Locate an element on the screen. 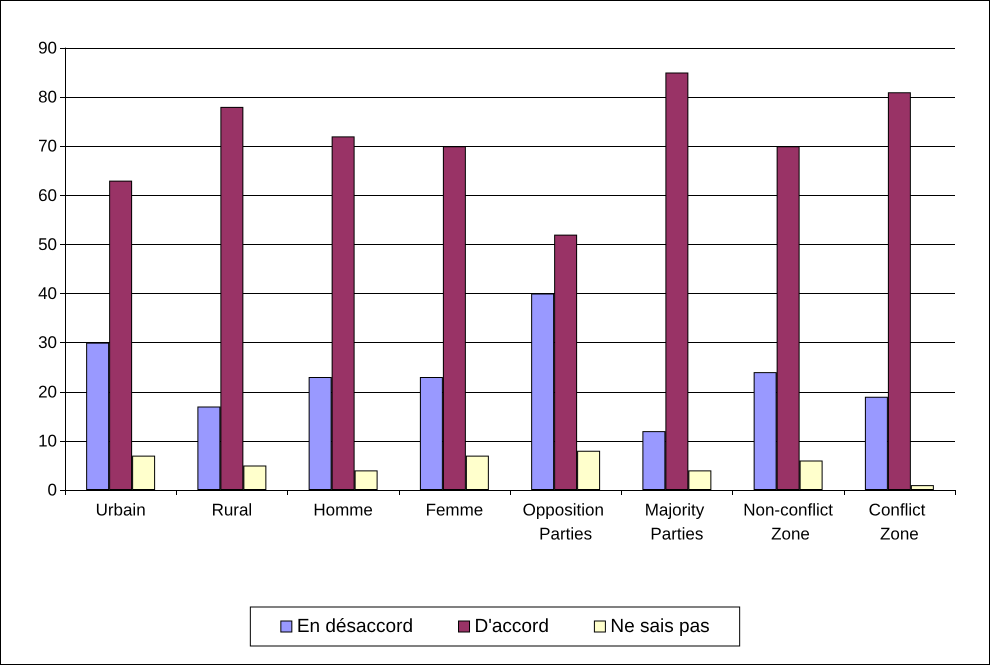 The width and height of the screenshot is (990, 665). legend-label: Ne sais pas is located at coordinates (660, 626).